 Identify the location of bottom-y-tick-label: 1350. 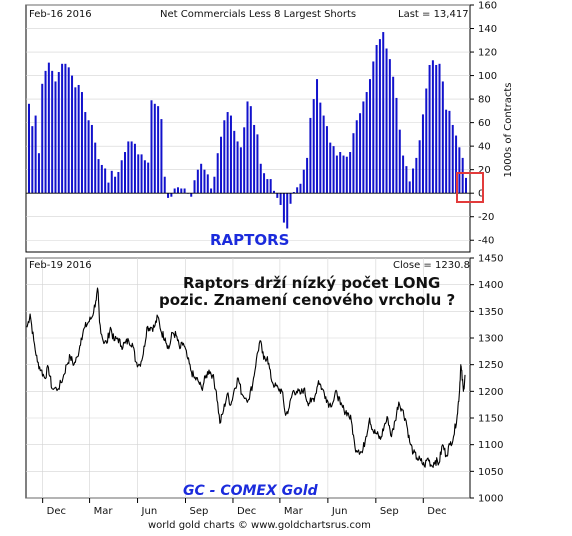
(490, 312).